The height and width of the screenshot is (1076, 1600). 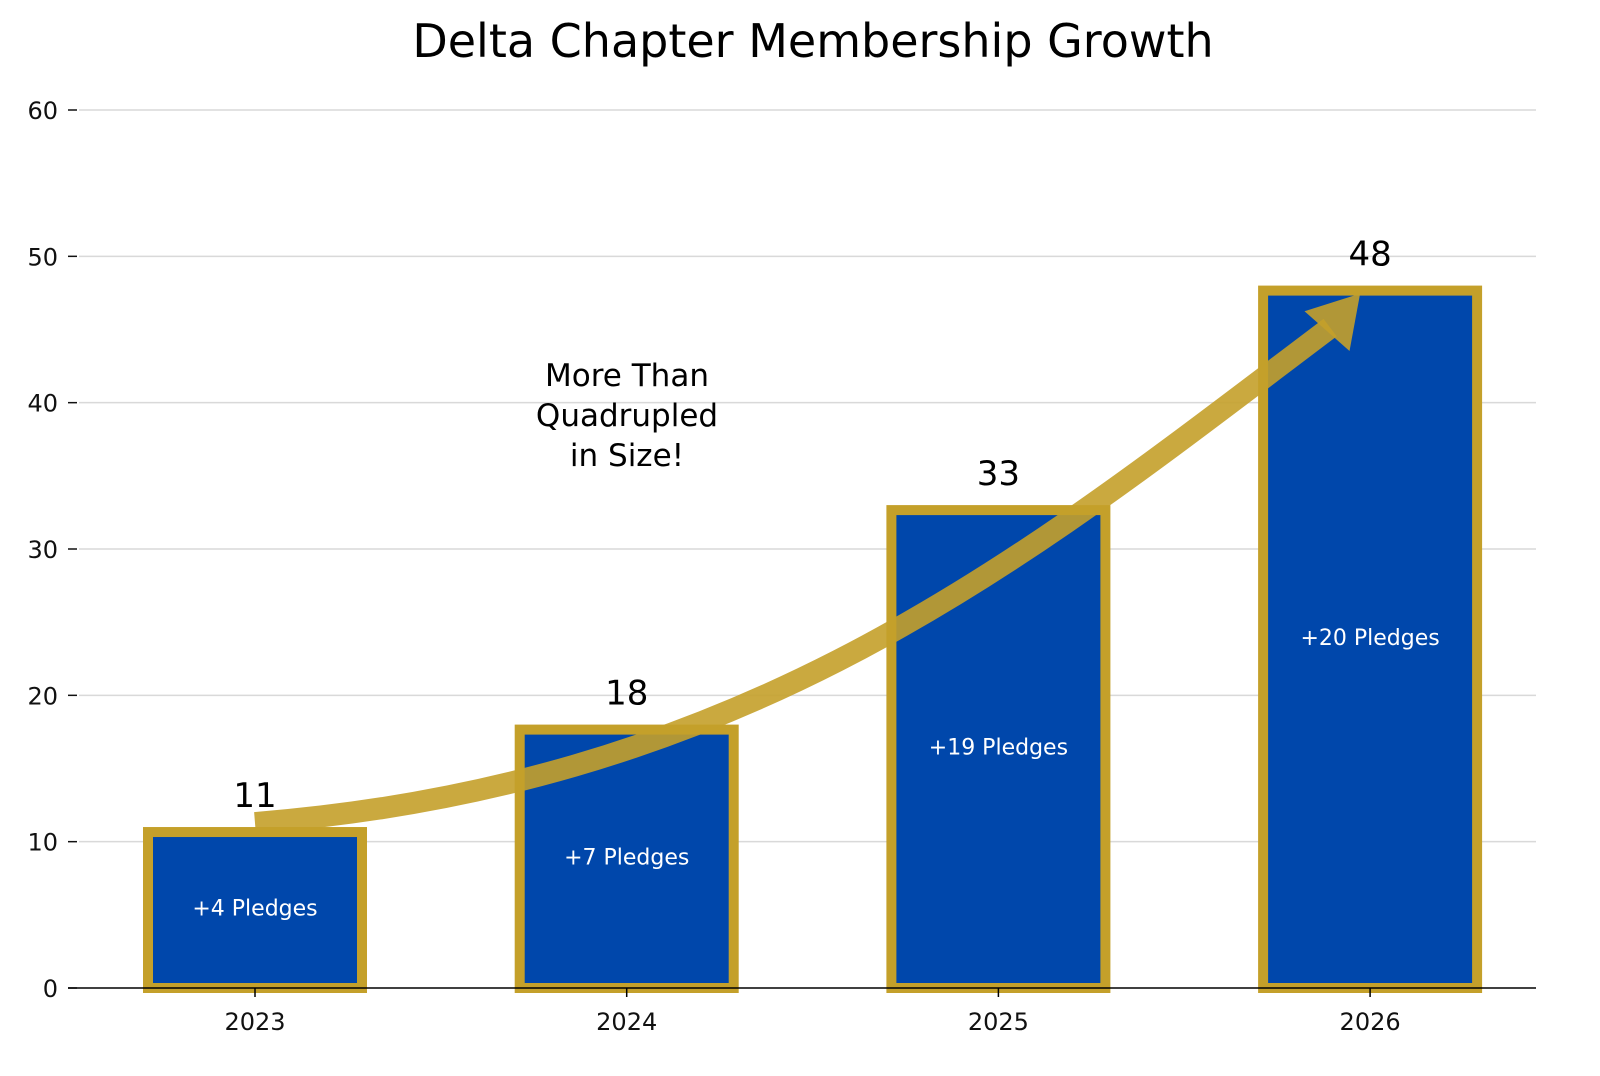 I want to click on bar-inner-label: +20 Pledges, so click(x=1369, y=638).